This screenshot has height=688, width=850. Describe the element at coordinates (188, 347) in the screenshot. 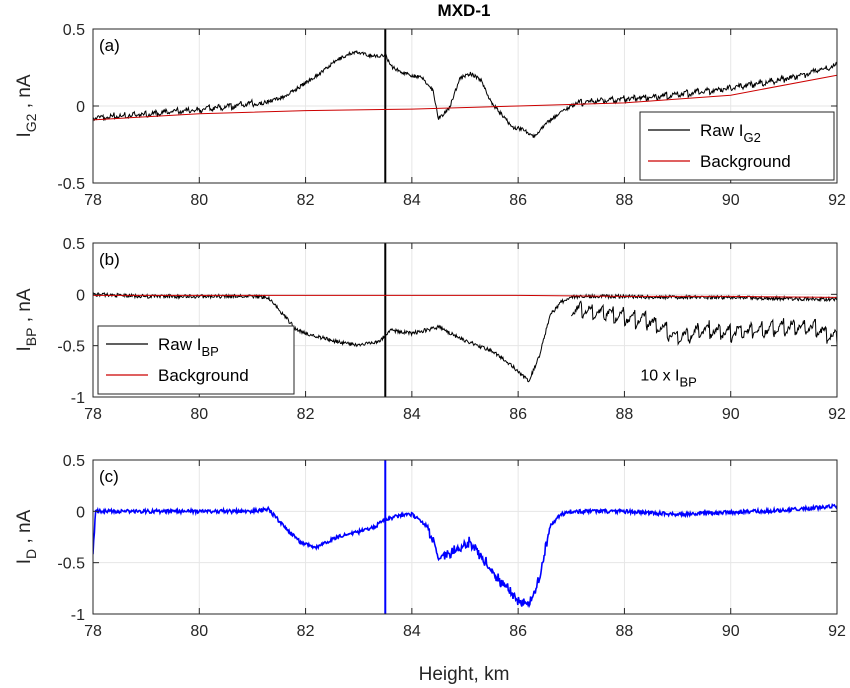

I see `legend-entry: Raw IBP` at that location.